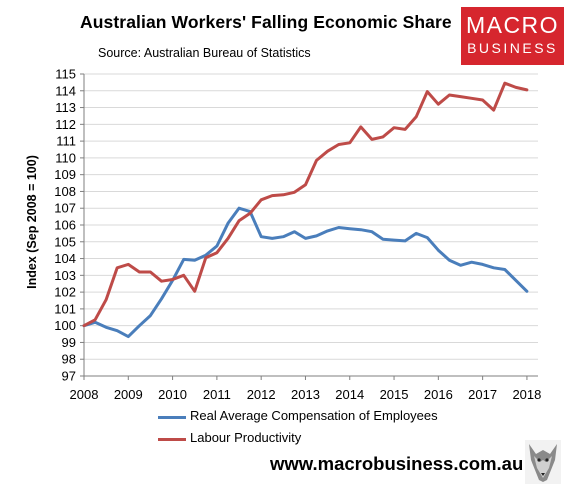 The image size is (576, 492). What do you see at coordinates (526, 394) in the screenshot?
I see `x-tick-label: 2018` at bounding box center [526, 394].